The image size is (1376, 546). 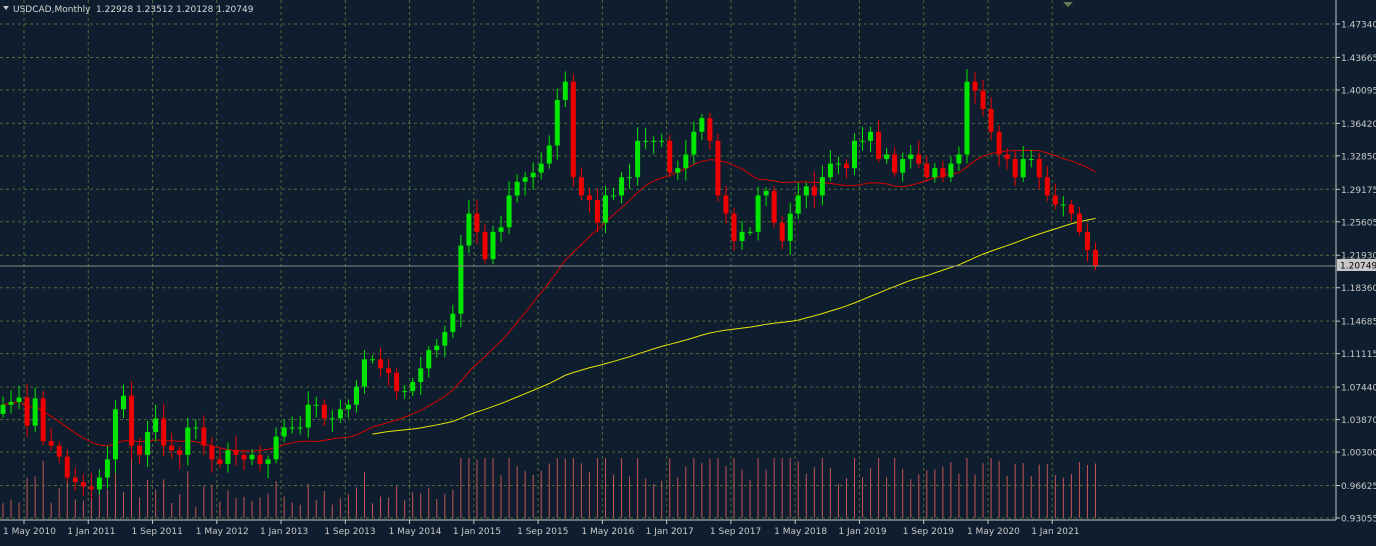 What do you see at coordinates (415, 532) in the screenshot?
I see `time-tick-label: 1 May 2014` at bounding box center [415, 532].